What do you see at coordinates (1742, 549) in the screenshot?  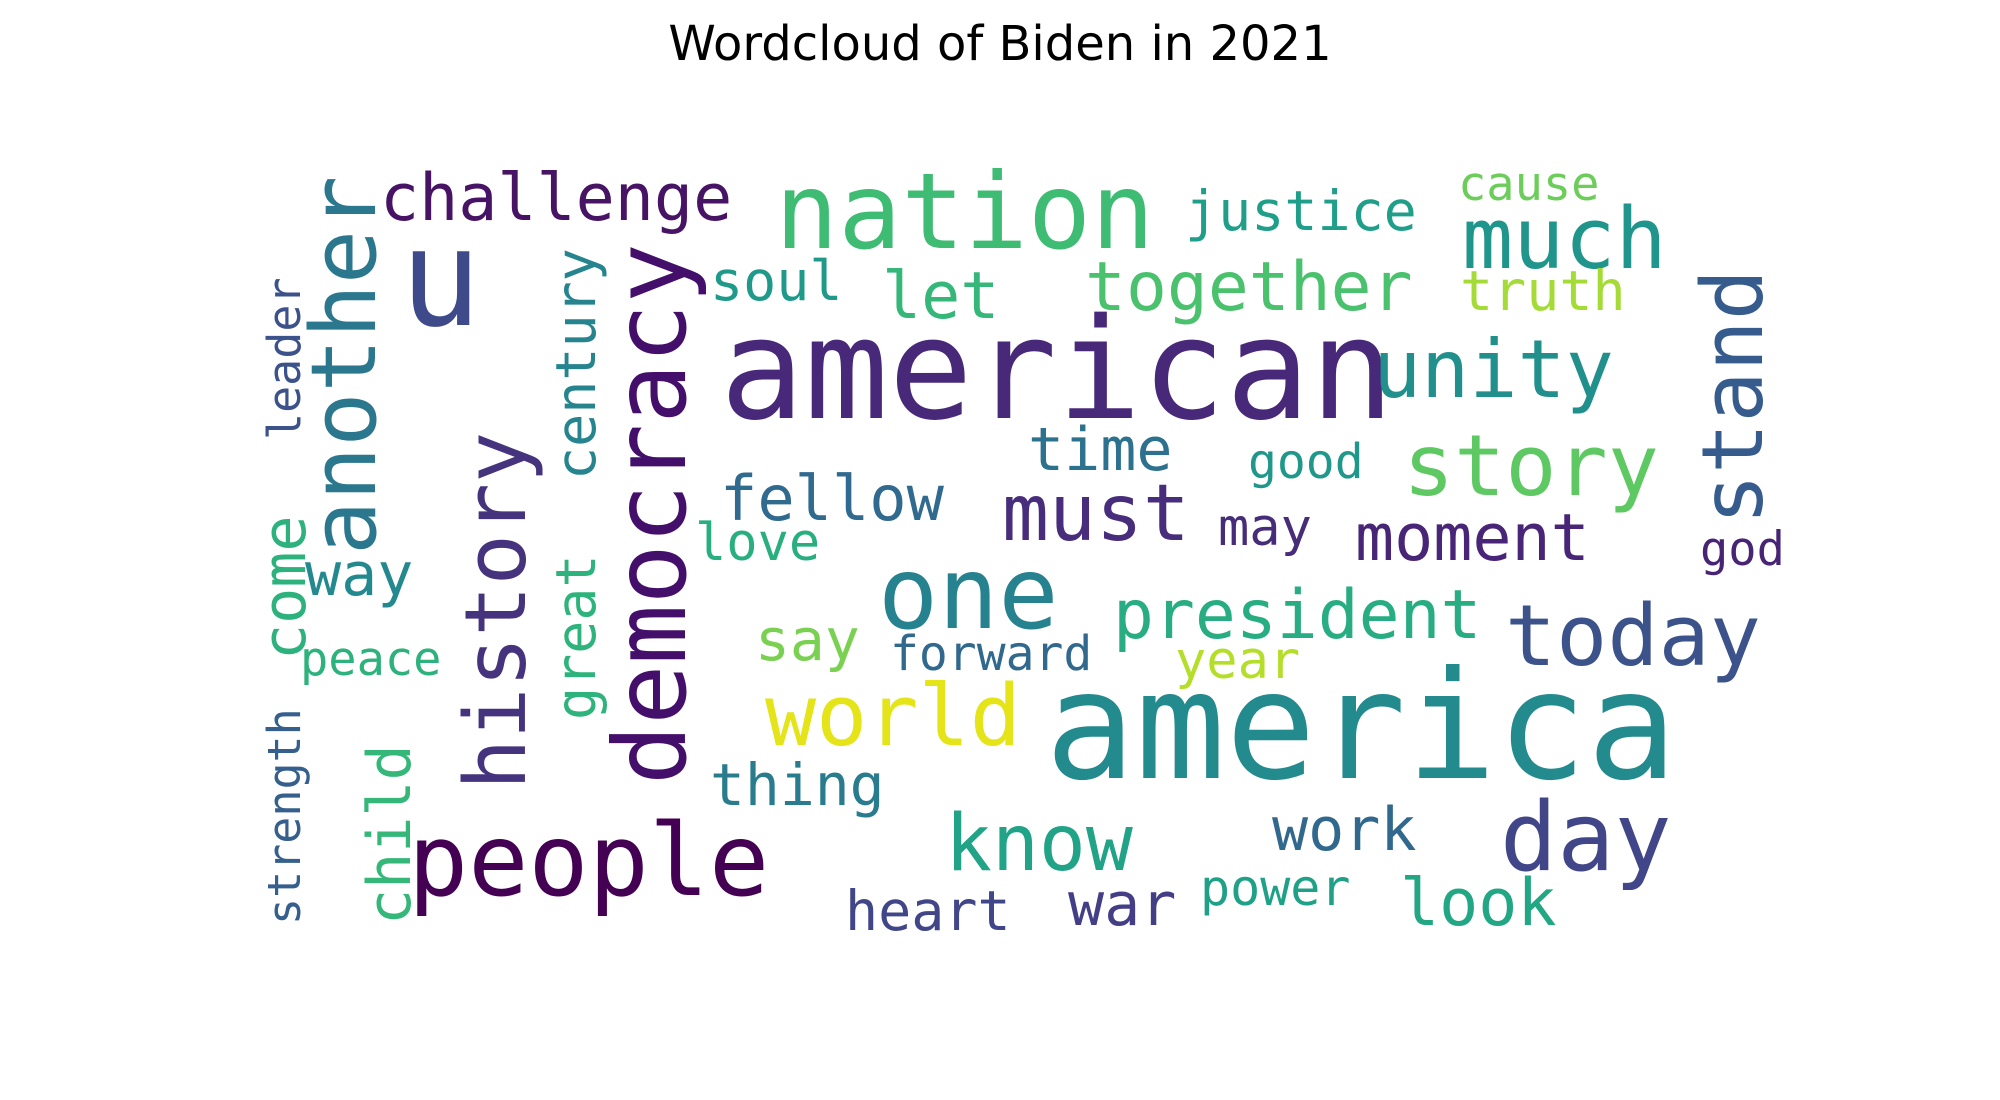 I see `word-god: god` at bounding box center [1742, 549].